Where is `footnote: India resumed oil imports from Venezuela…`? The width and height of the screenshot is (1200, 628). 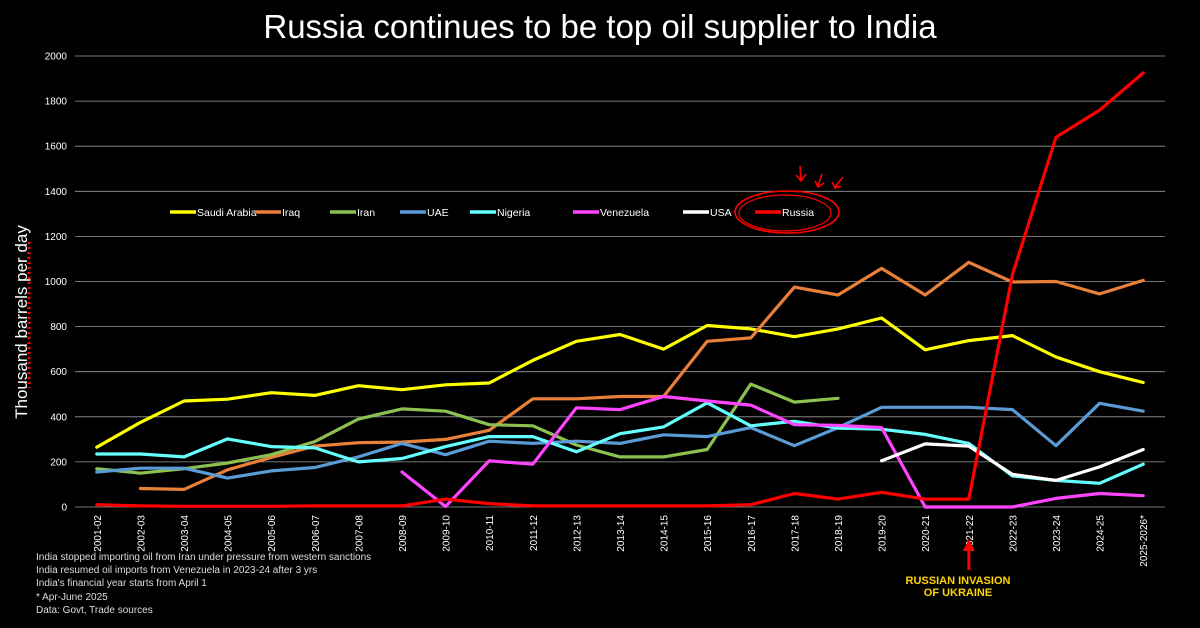
footnote: India resumed oil imports from Venezuela… is located at coordinates (177, 571).